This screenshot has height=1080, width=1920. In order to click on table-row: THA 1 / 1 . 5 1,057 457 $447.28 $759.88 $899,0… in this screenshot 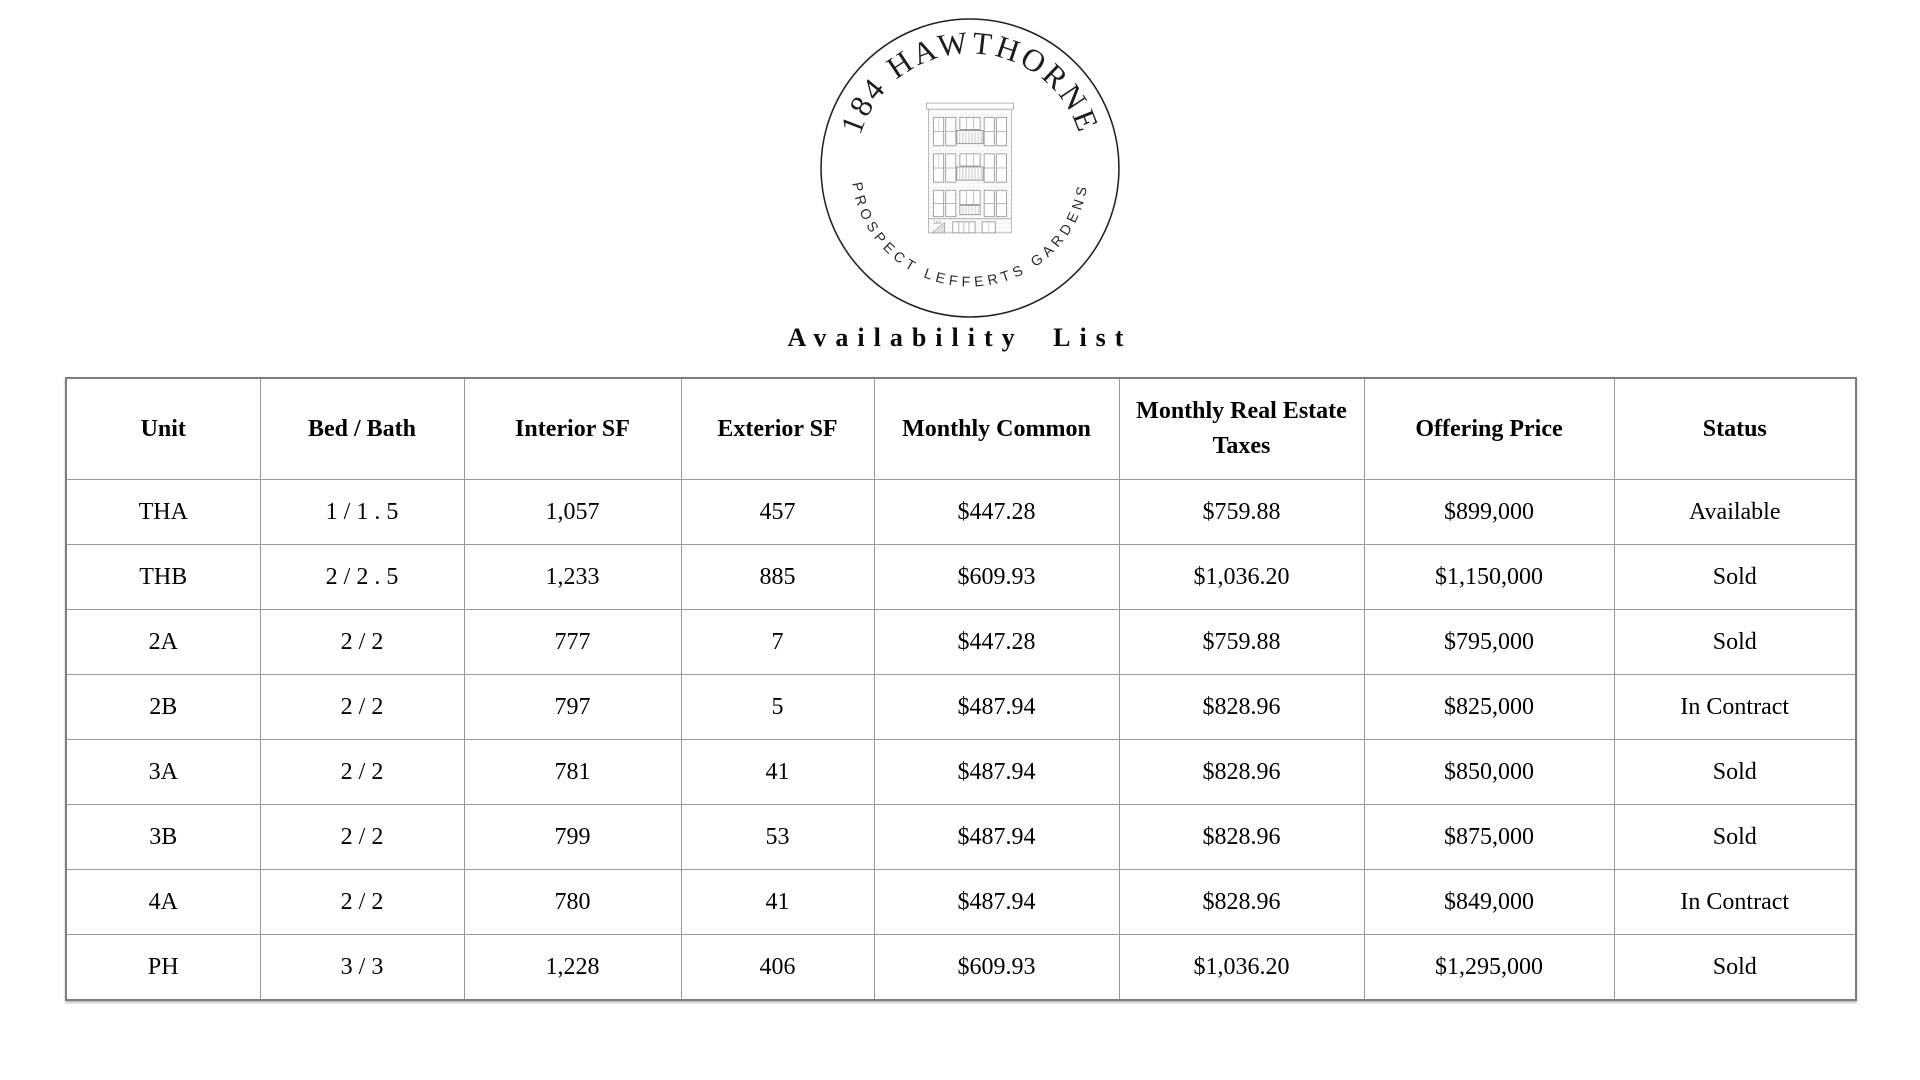, I will do `click(961, 512)`.